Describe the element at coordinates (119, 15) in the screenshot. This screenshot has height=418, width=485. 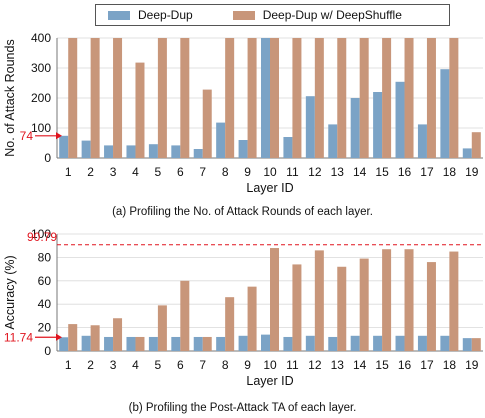
I see `legend-swatch-deep-dup` at that location.